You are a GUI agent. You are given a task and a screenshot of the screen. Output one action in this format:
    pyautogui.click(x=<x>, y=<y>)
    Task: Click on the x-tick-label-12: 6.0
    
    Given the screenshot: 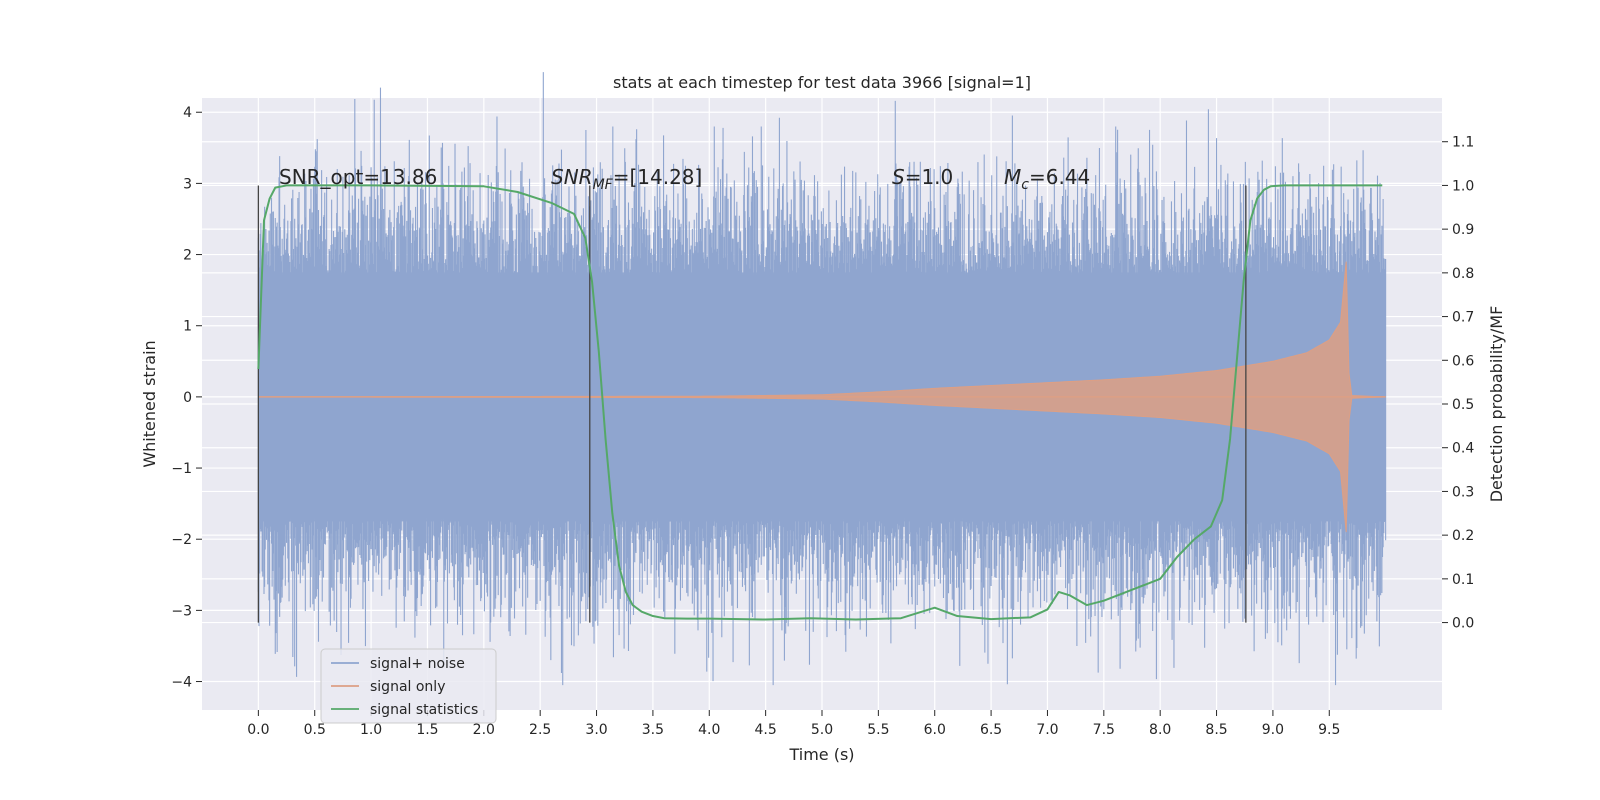 What is the action you would take?
    pyautogui.click(x=935, y=730)
    